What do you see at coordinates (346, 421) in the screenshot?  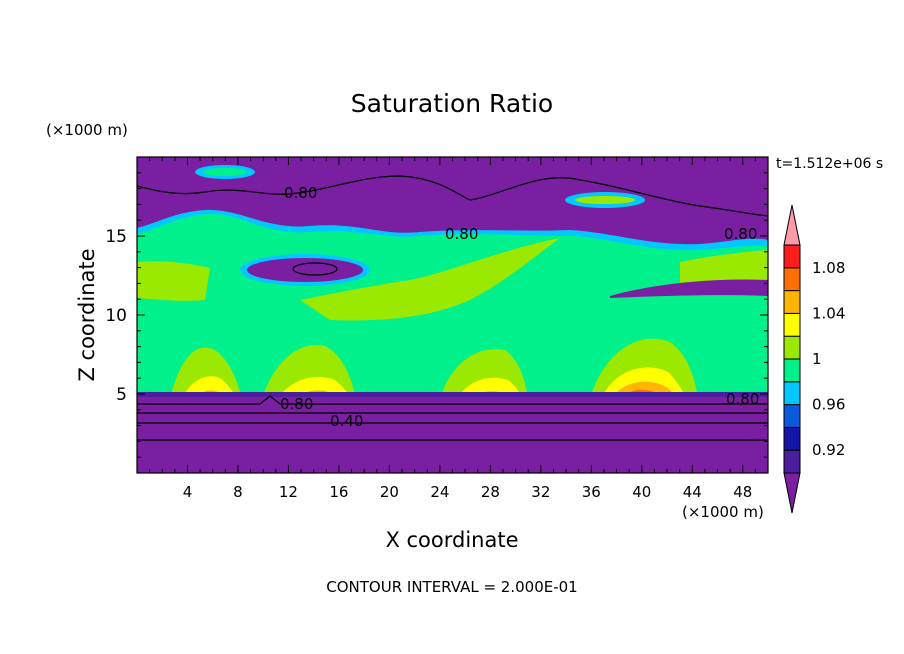 I see `contour-label: 0.40` at bounding box center [346, 421].